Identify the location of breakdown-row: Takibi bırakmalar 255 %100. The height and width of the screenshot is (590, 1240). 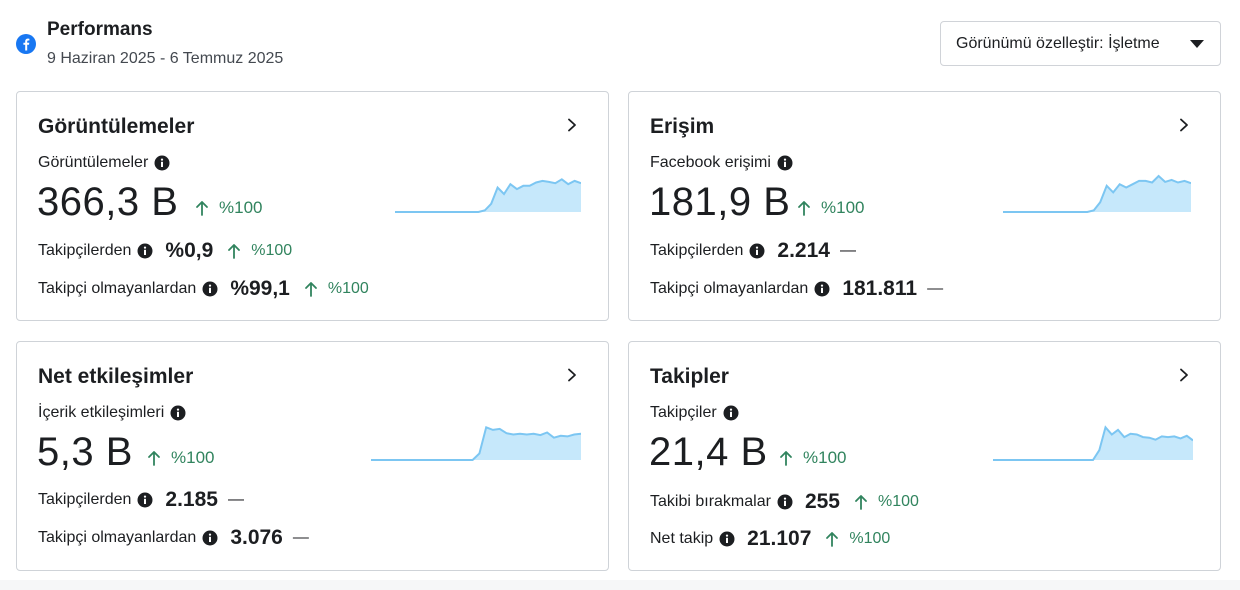
(784, 502).